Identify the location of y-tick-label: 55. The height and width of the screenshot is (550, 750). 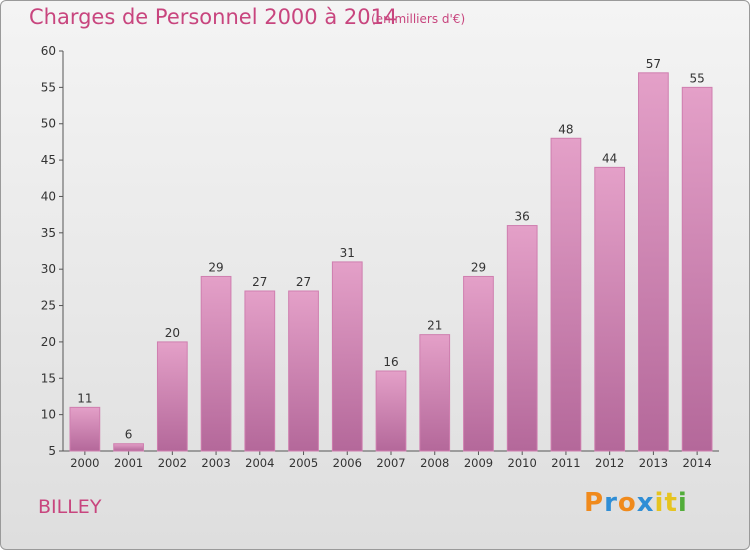
(48, 87).